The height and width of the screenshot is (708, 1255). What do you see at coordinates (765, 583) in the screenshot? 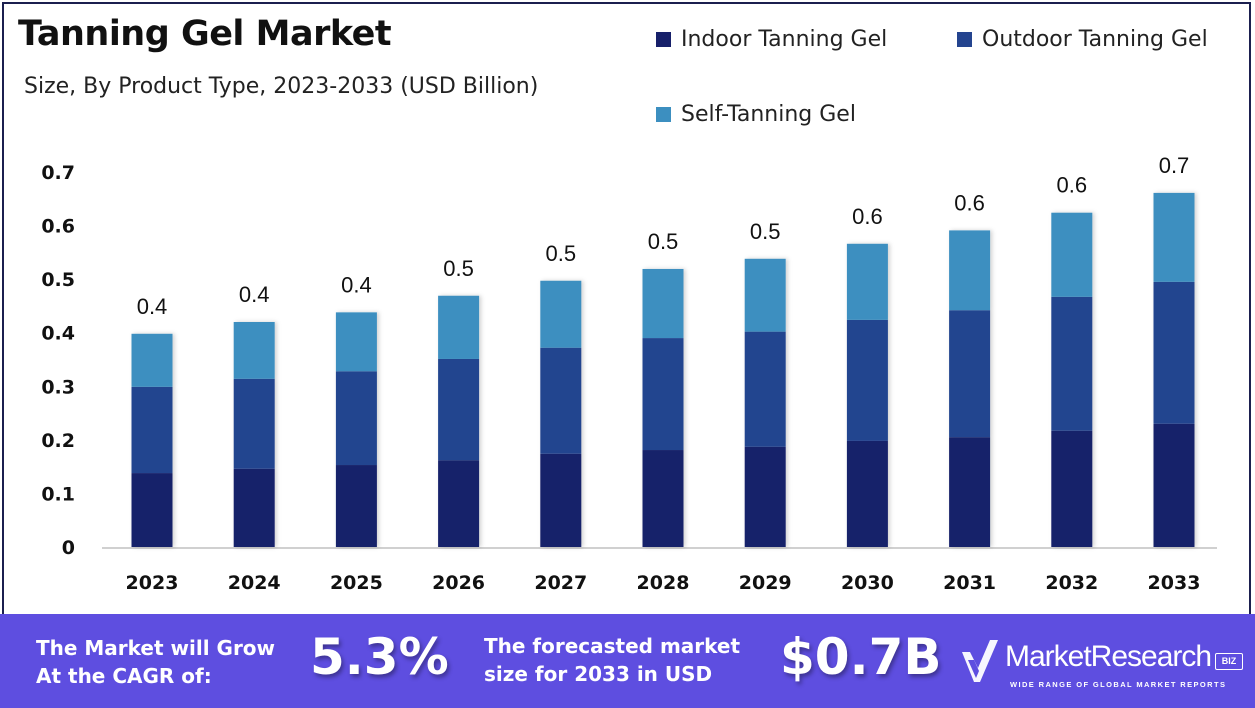
I see `x-tick-label: 2029` at bounding box center [765, 583].